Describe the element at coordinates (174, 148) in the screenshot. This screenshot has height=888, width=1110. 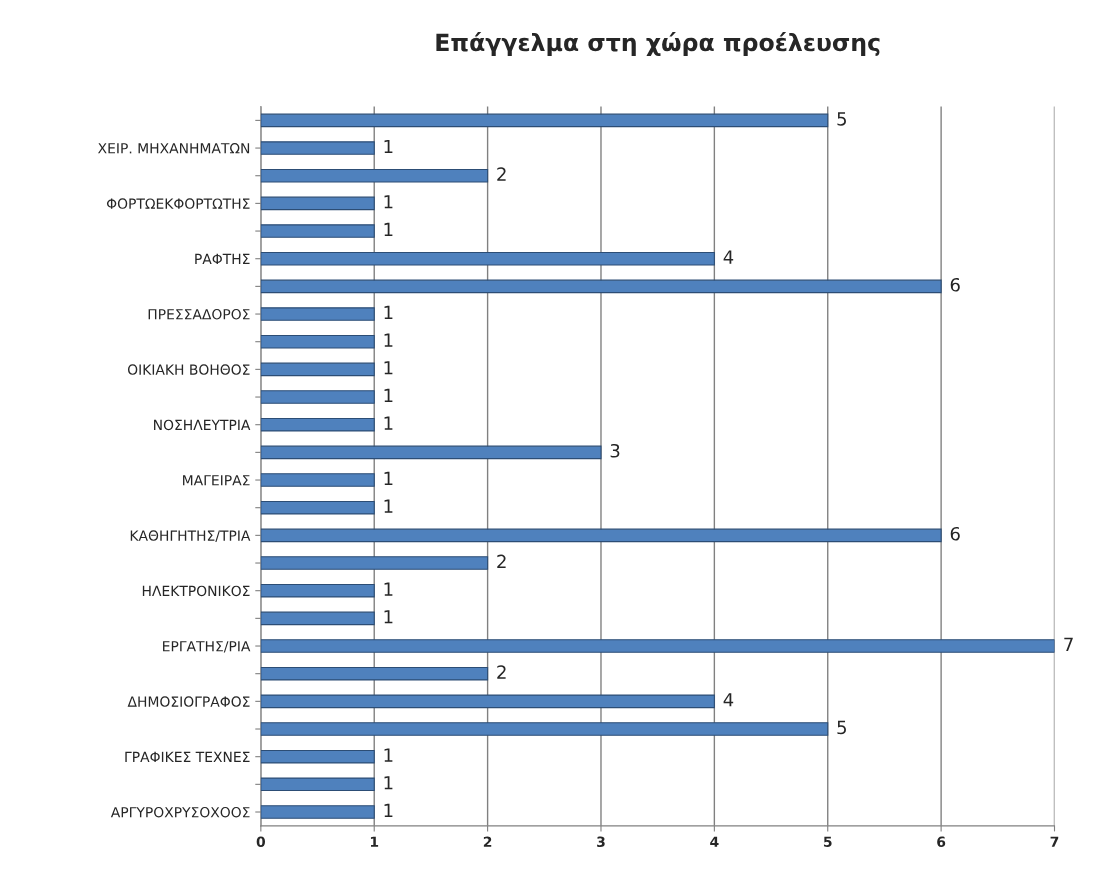
I see `y-tick-label: ΧΕΙΡ. ΜΗΧΑΝΗΜΑΤΩΝ` at that location.